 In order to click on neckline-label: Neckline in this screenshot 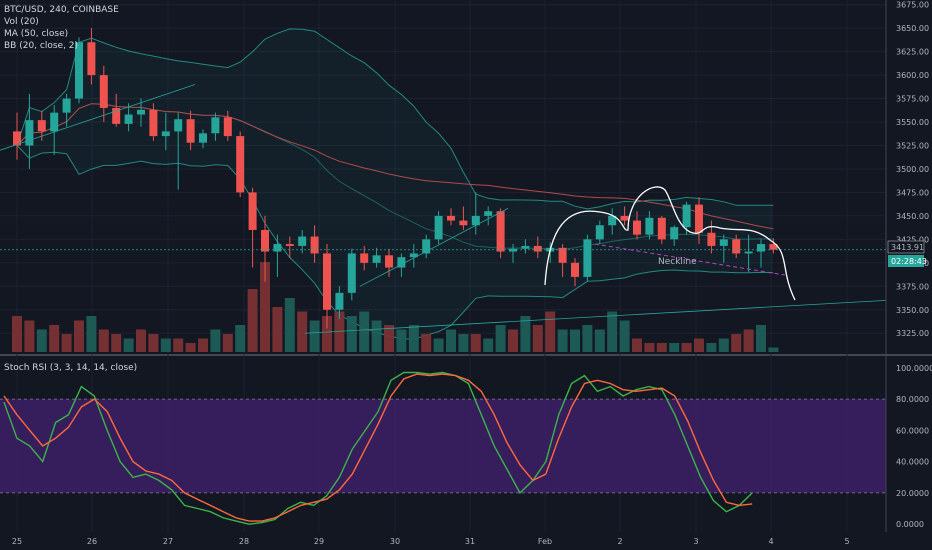, I will do `click(677, 262)`.